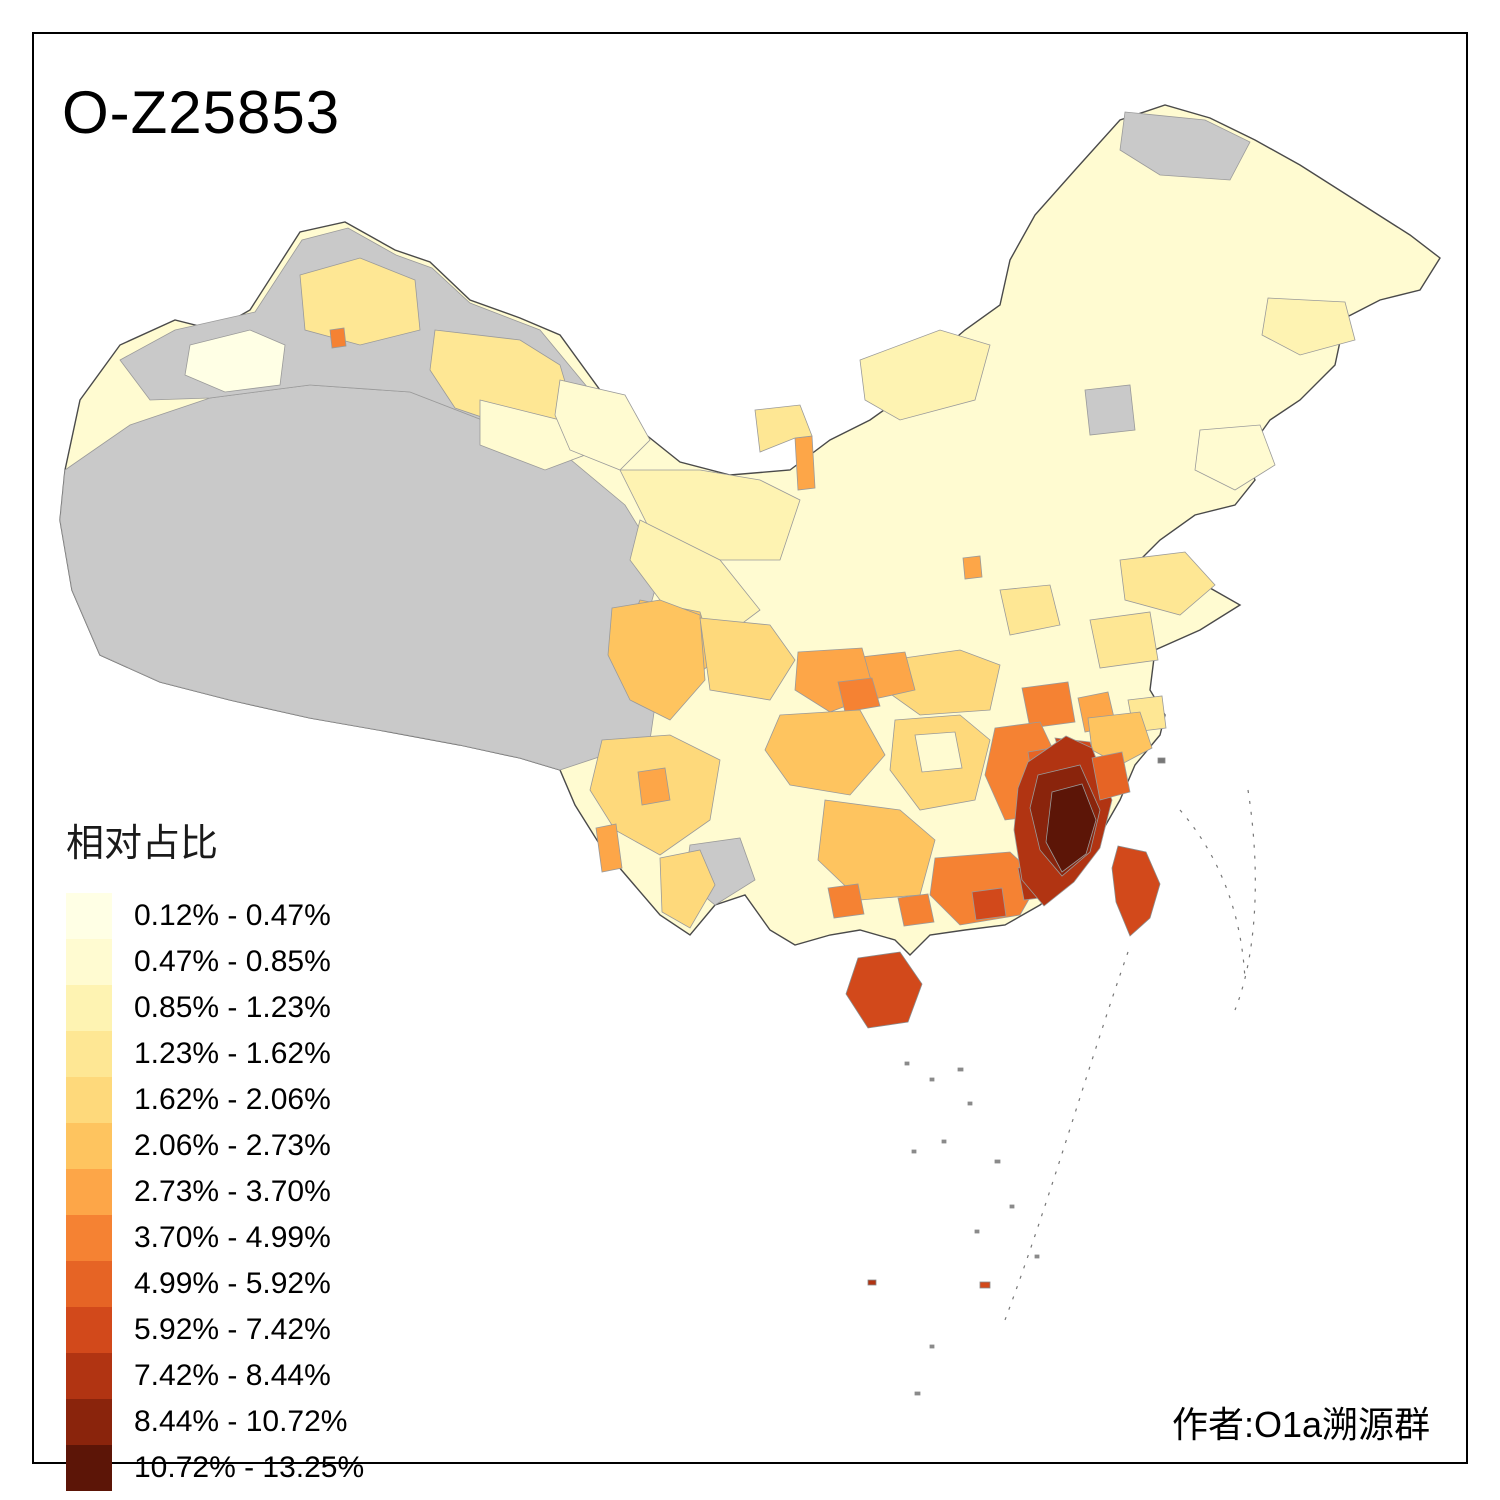  Describe the element at coordinates (1111, 776) in the screenshot. I see `region-south-zhejiang` at that location.